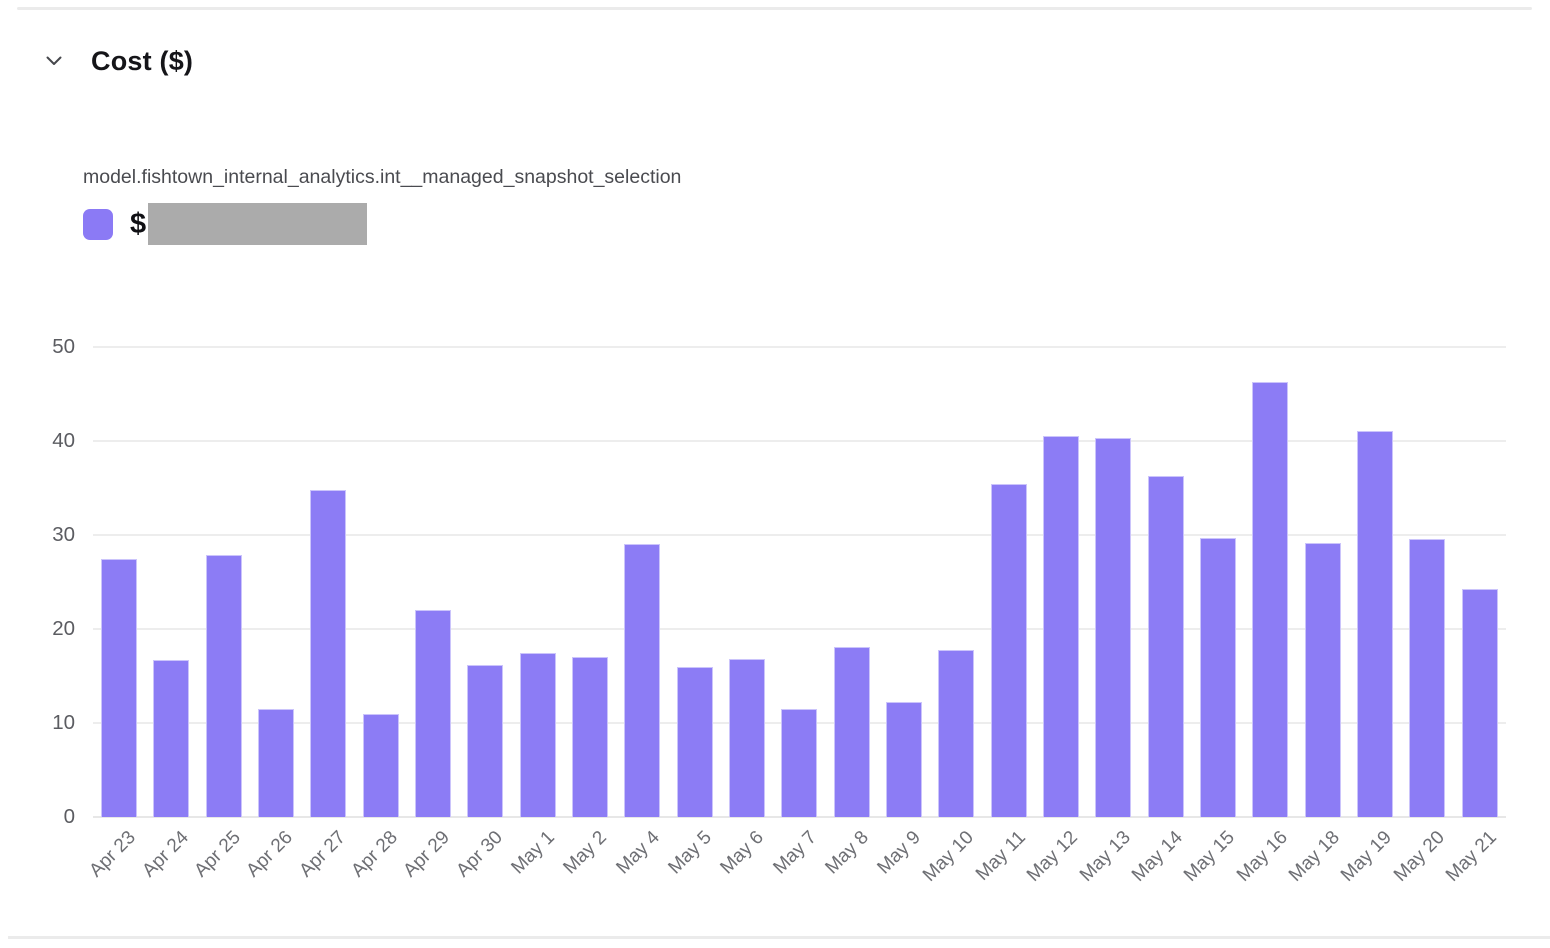 The height and width of the screenshot is (948, 1550). Describe the element at coordinates (258, 224) in the screenshot. I see `redacted-value-box` at that location.